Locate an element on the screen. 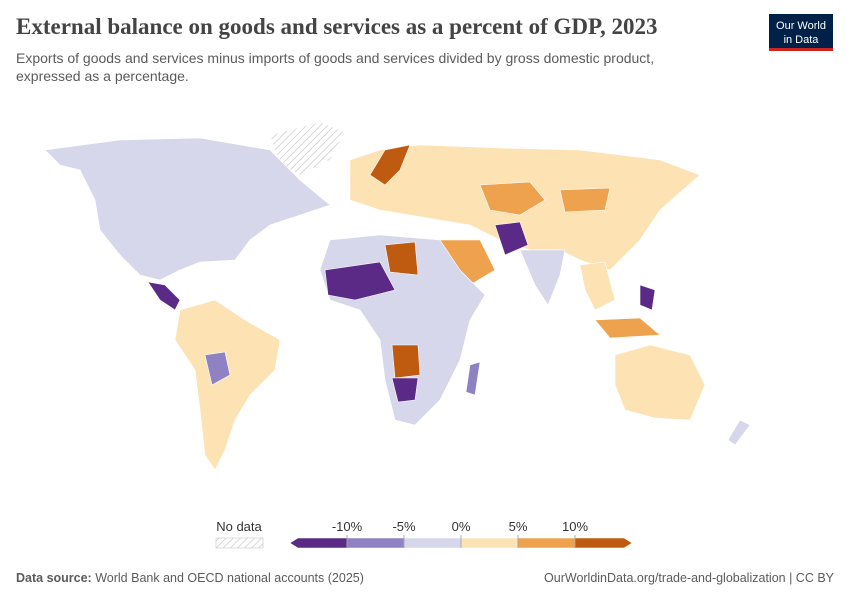  logo: Our World in Data is located at coordinates (801, 32).